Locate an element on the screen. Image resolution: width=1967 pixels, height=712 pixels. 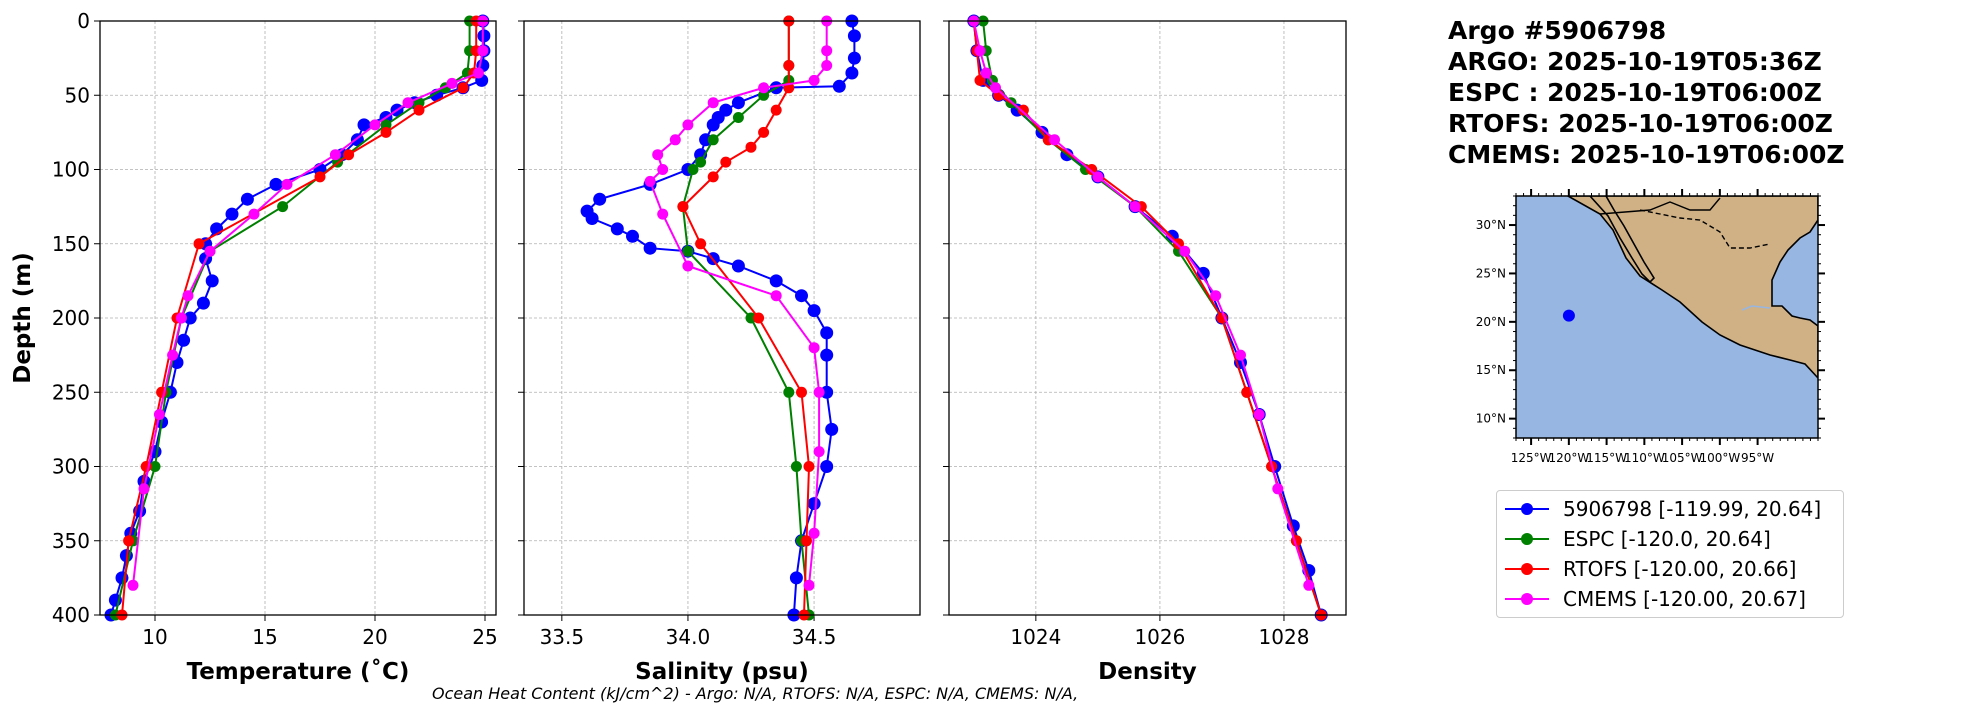
legend-marker-espc is located at coordinates (1527, 539).